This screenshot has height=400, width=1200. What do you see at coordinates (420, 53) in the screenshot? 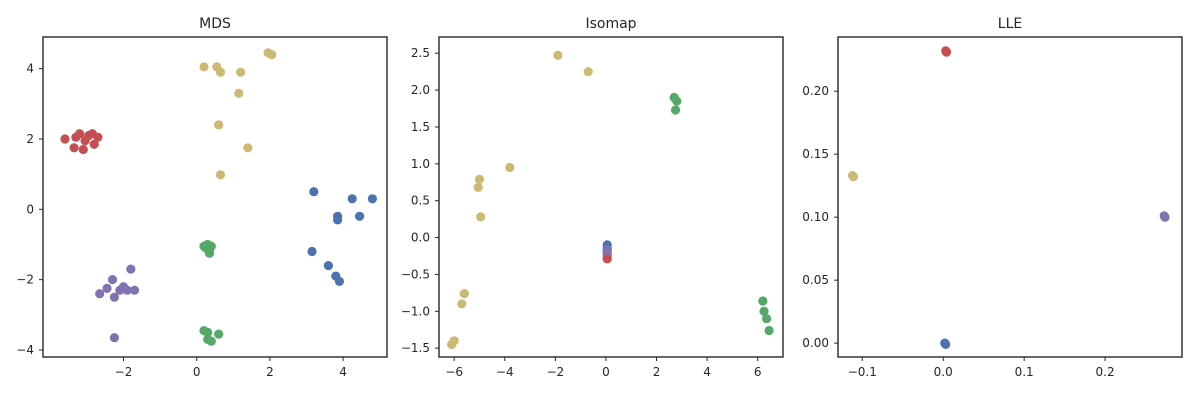
I see `y-tick-label: 2.5` at bounding box center [420, 53].